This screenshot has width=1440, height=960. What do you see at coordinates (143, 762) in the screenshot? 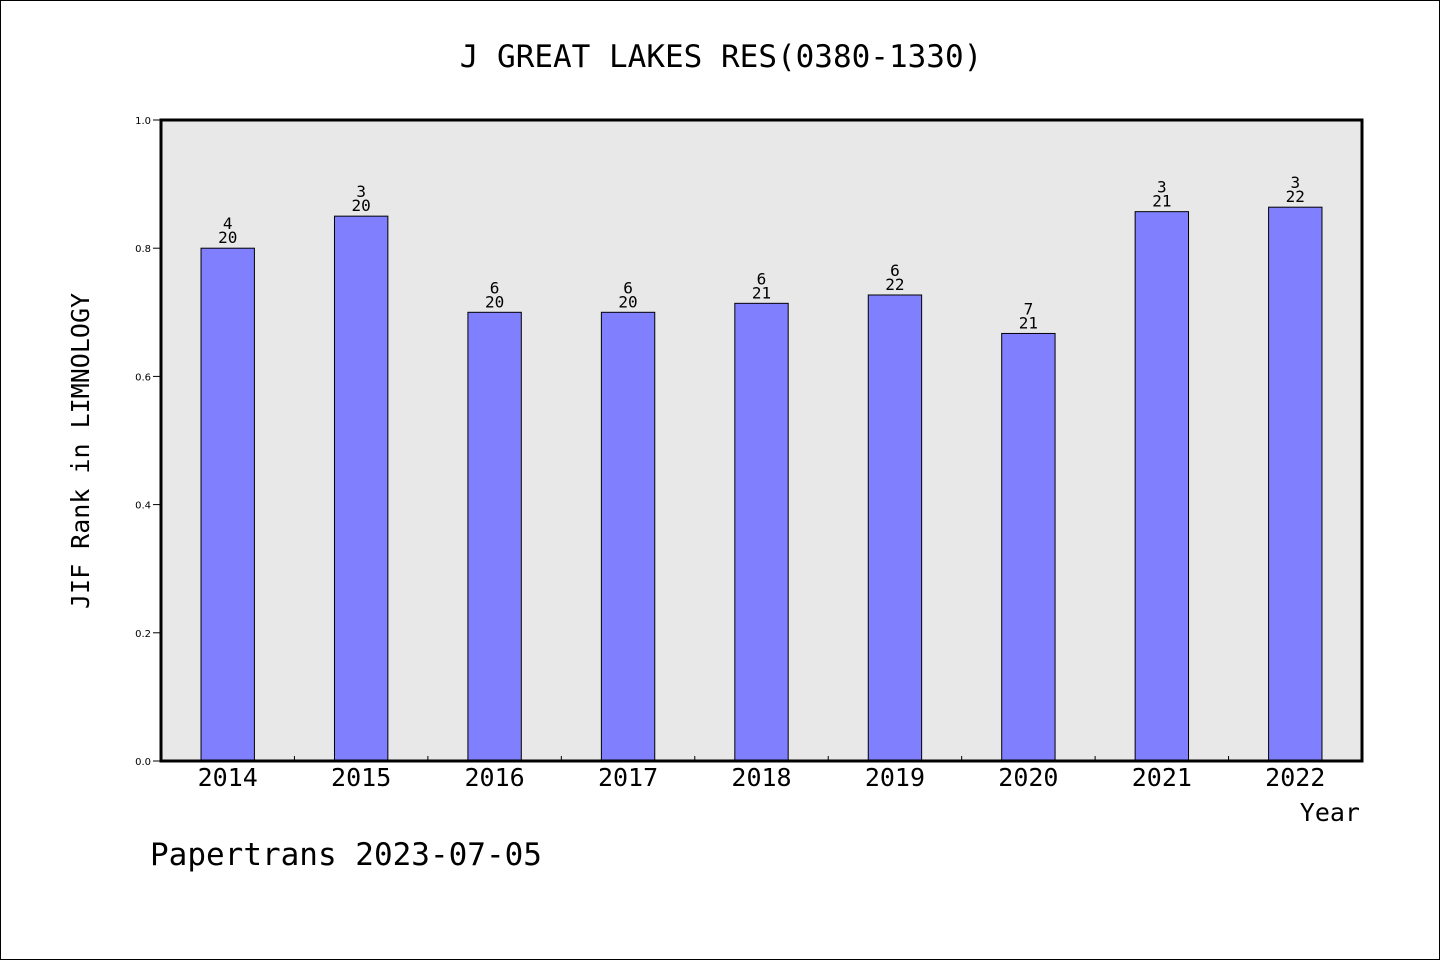
I see `y-tick-label: 0.0` at bounding box center [143, 762].